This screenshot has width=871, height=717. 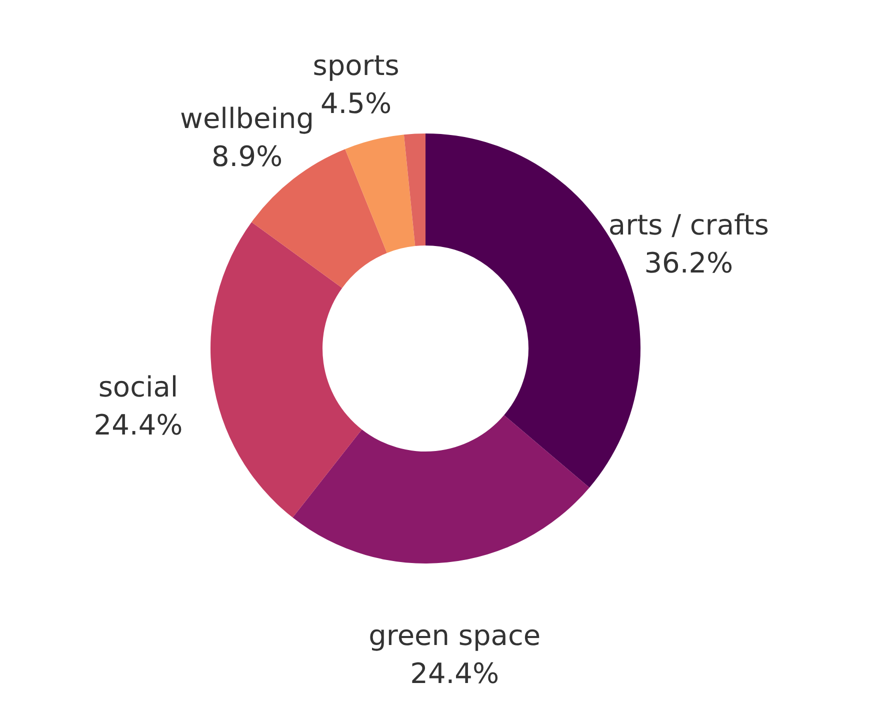 What do you see at coordinates (247, 118) in the screenshot?
I see `slice-label: wellbeing` at bounding box center [247, 118].